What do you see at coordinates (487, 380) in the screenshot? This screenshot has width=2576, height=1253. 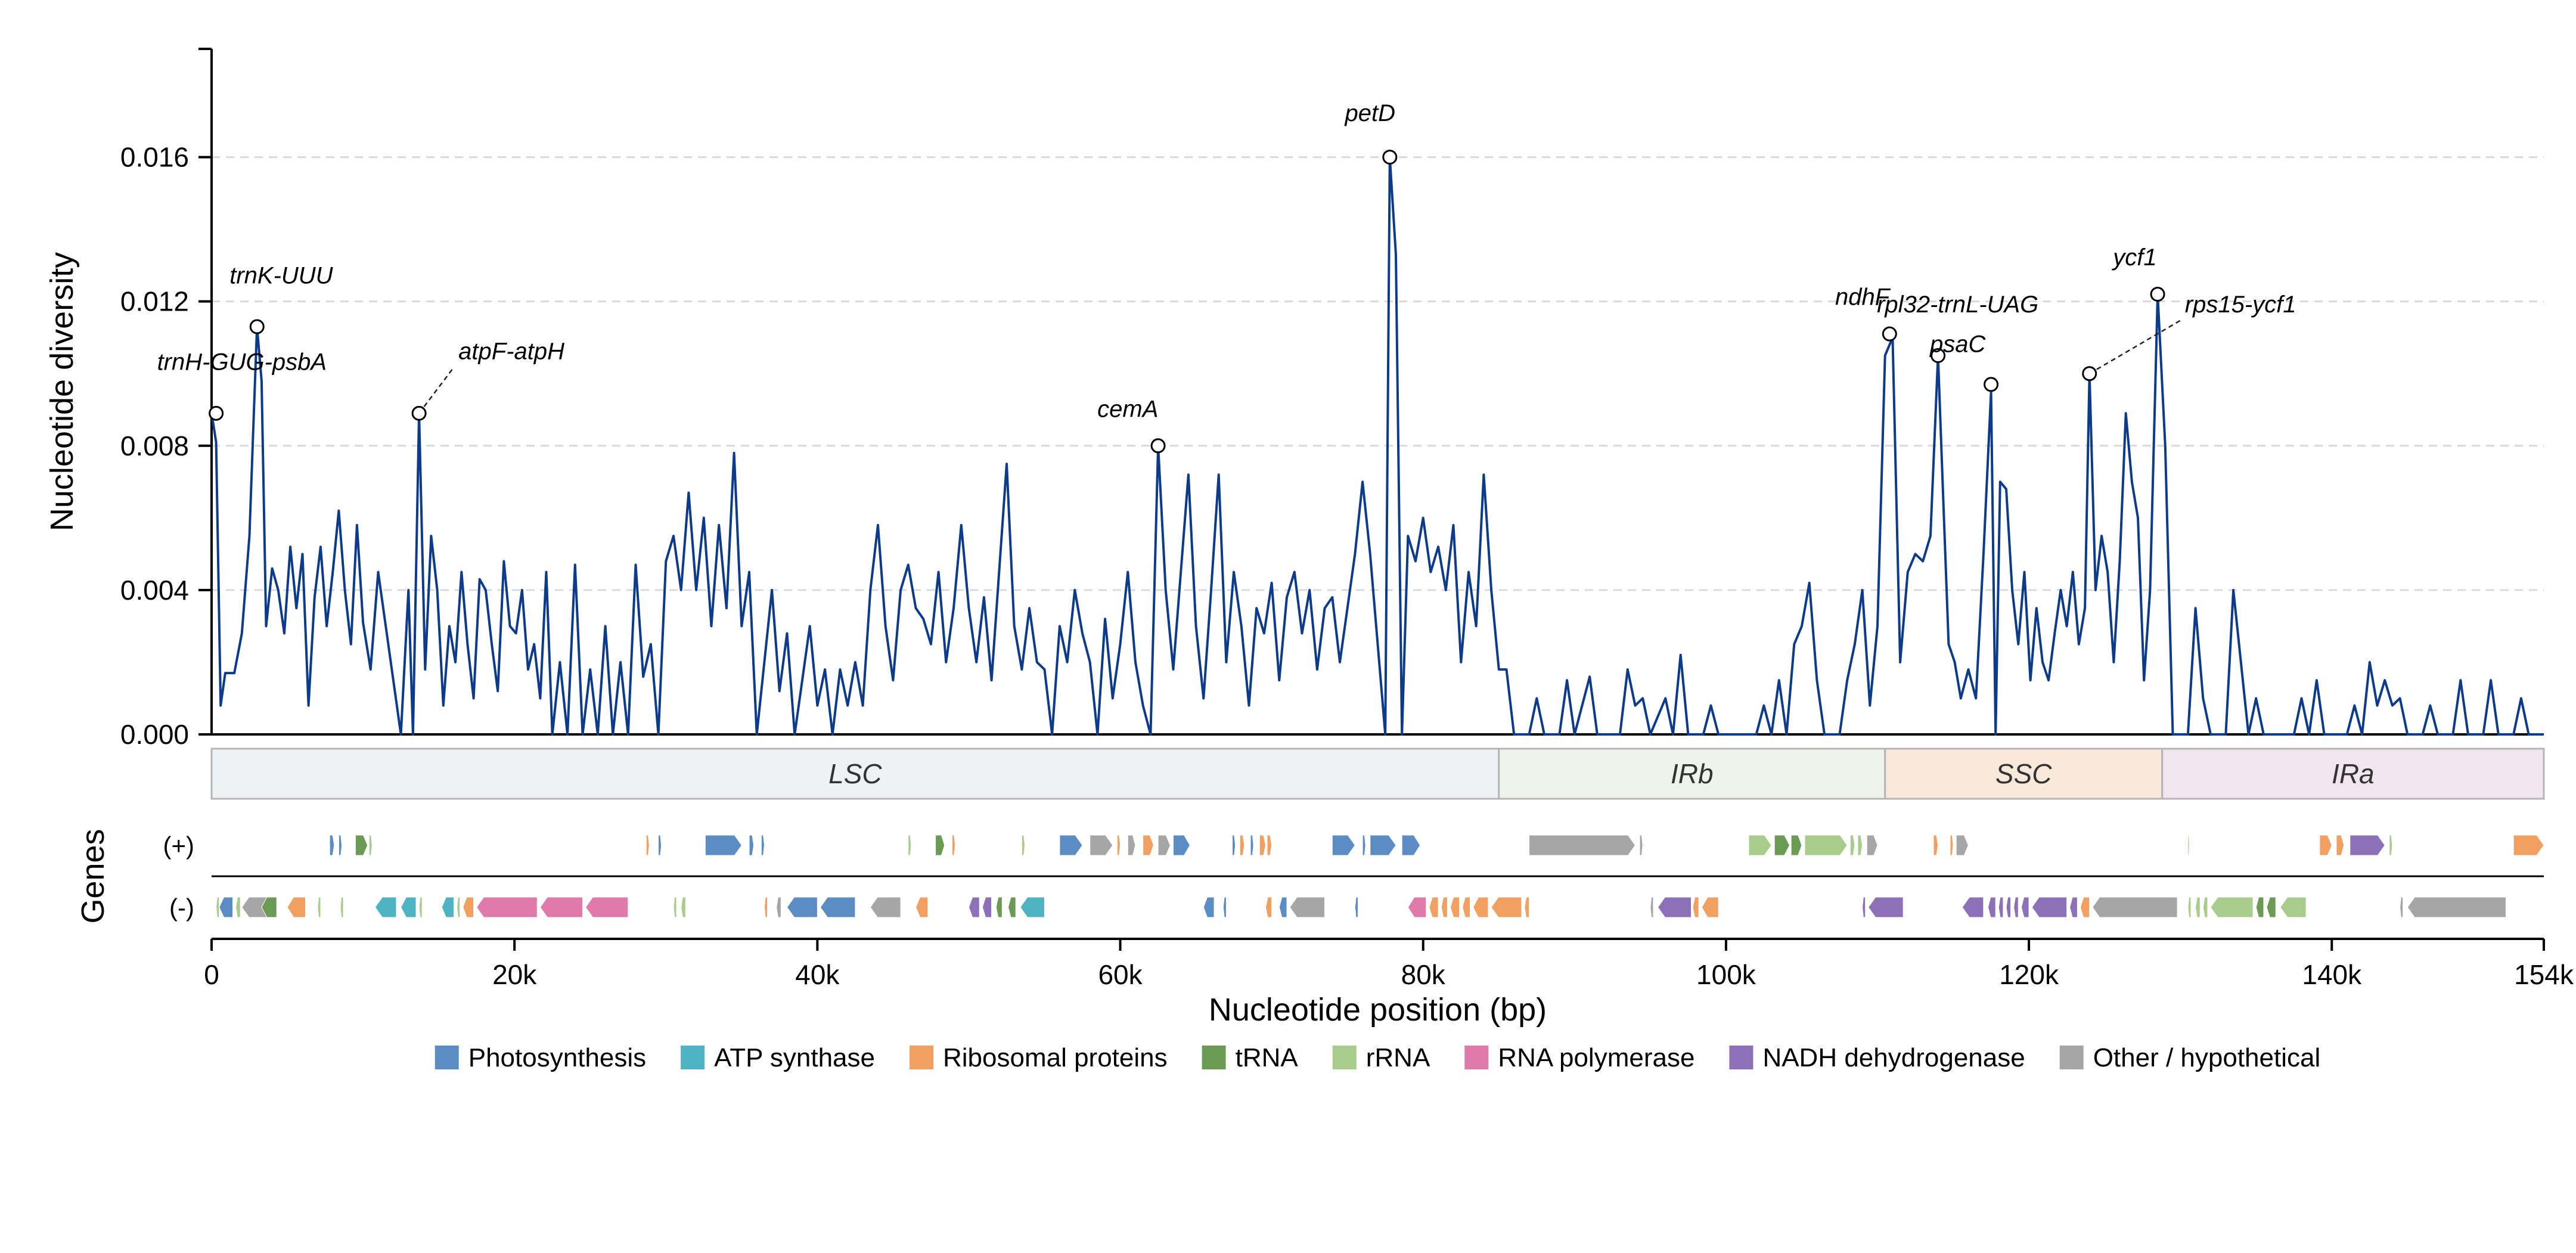 I see `peak-annotation: atpF-atpH` at bounding box center [487, 380].